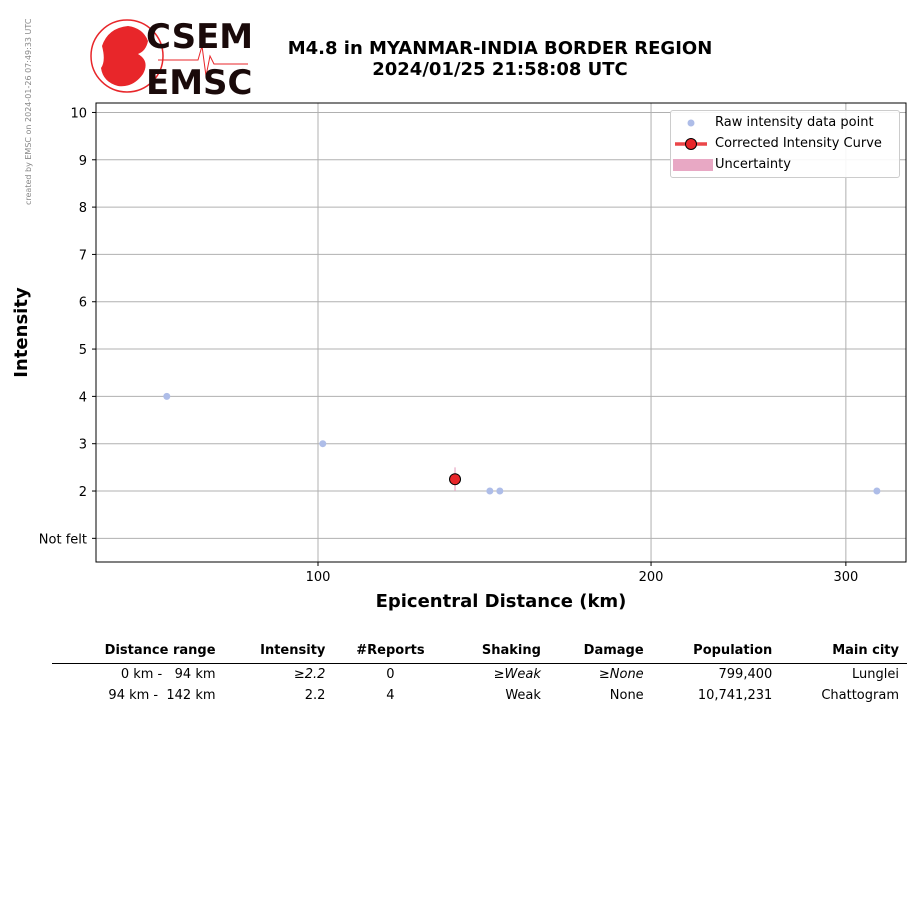  I want to click on header-shaking: Shaking, so click(498, 652).